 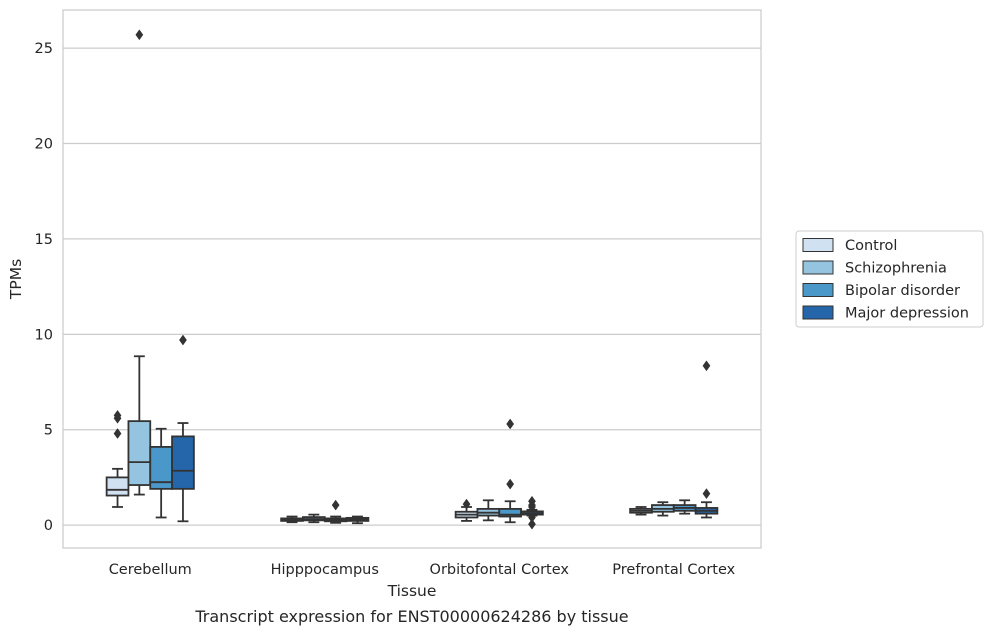 What do you see at coordinates (44, 49) in the screenshot?
I see `y-tick-label: 25` at bounding box center [44, 49].